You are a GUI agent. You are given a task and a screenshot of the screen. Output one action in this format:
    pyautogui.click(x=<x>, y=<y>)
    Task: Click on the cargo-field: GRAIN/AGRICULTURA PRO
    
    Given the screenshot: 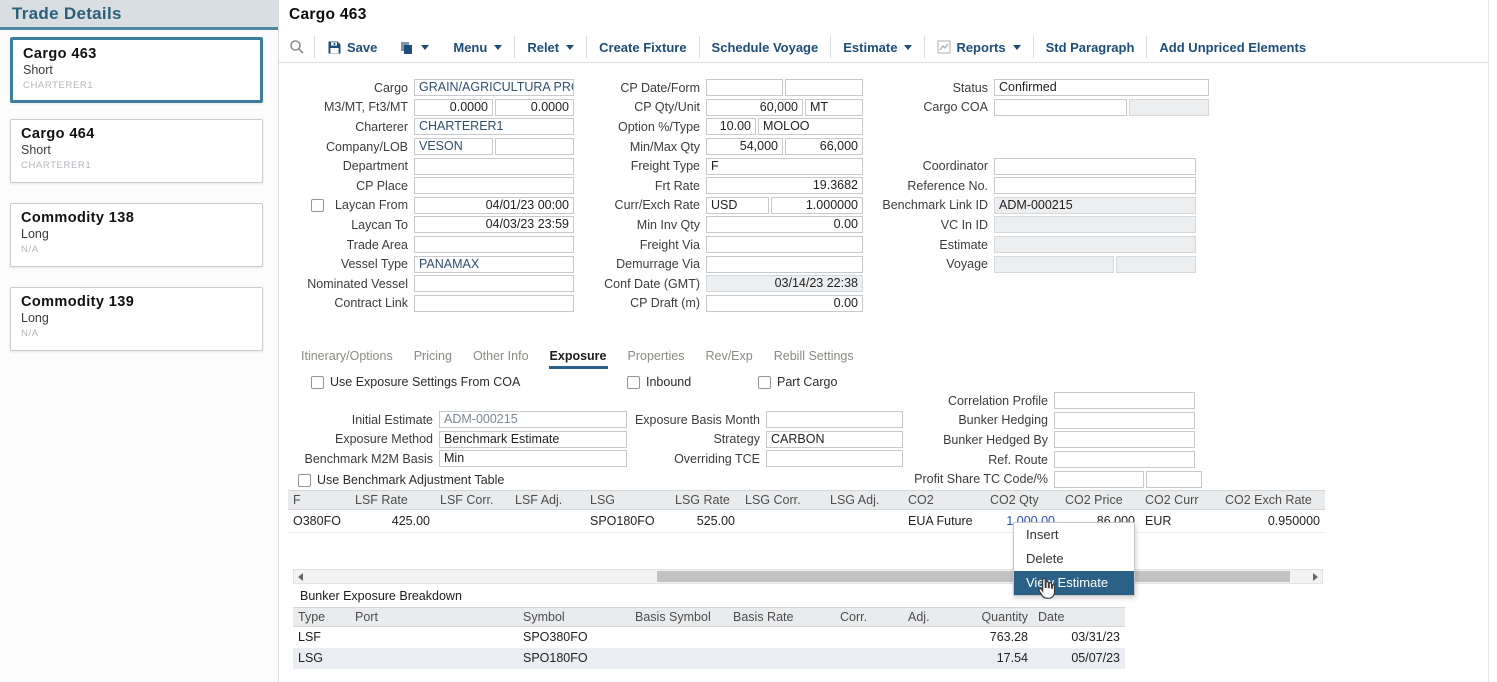 What is the action you would take?
    pyautogui.click(x=494, y=88)
    